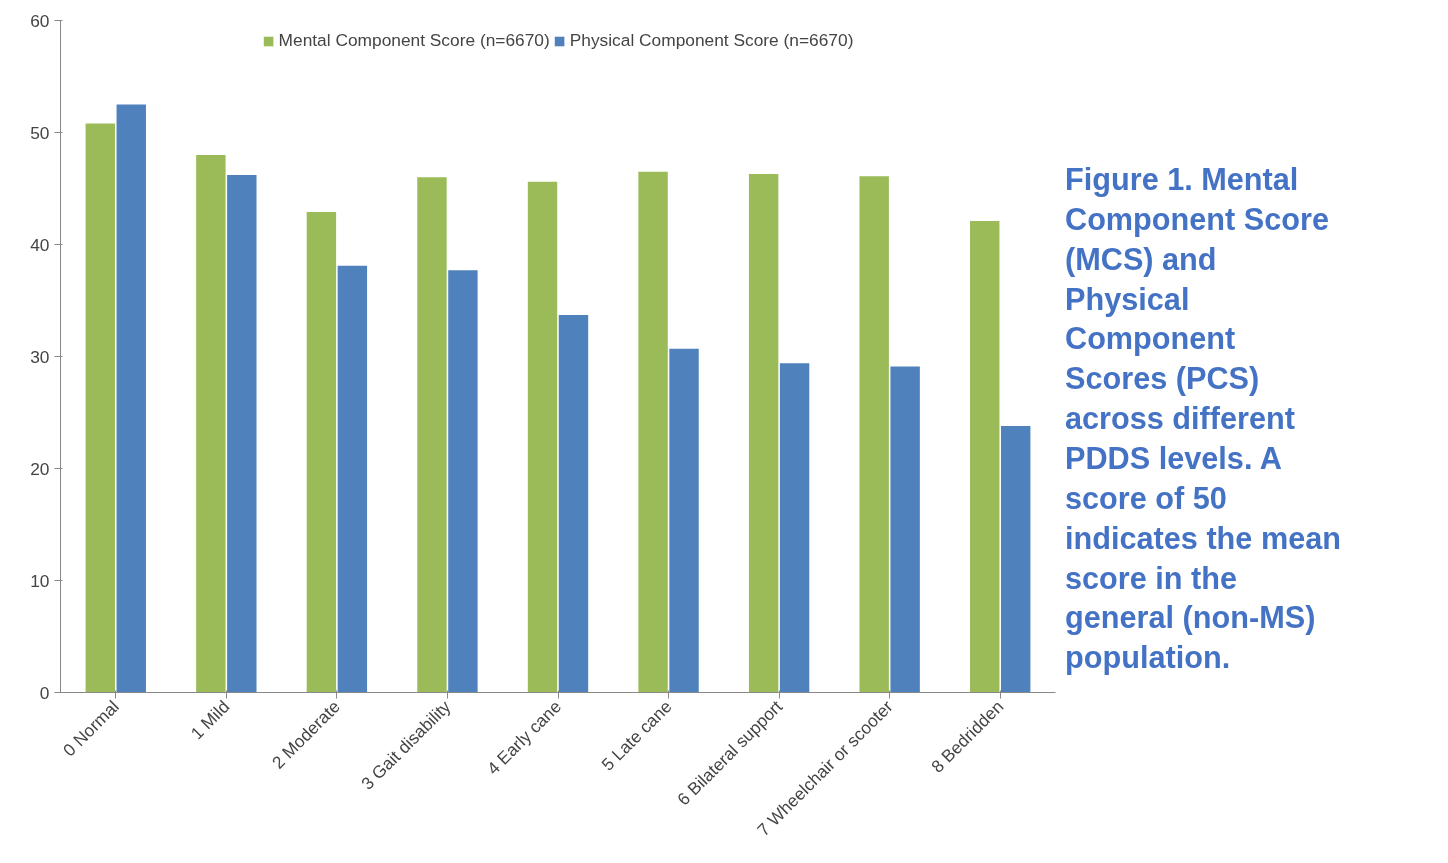 The image size is (1448, 863). I want to click on y-tick-label: 0, so click(44, 692).